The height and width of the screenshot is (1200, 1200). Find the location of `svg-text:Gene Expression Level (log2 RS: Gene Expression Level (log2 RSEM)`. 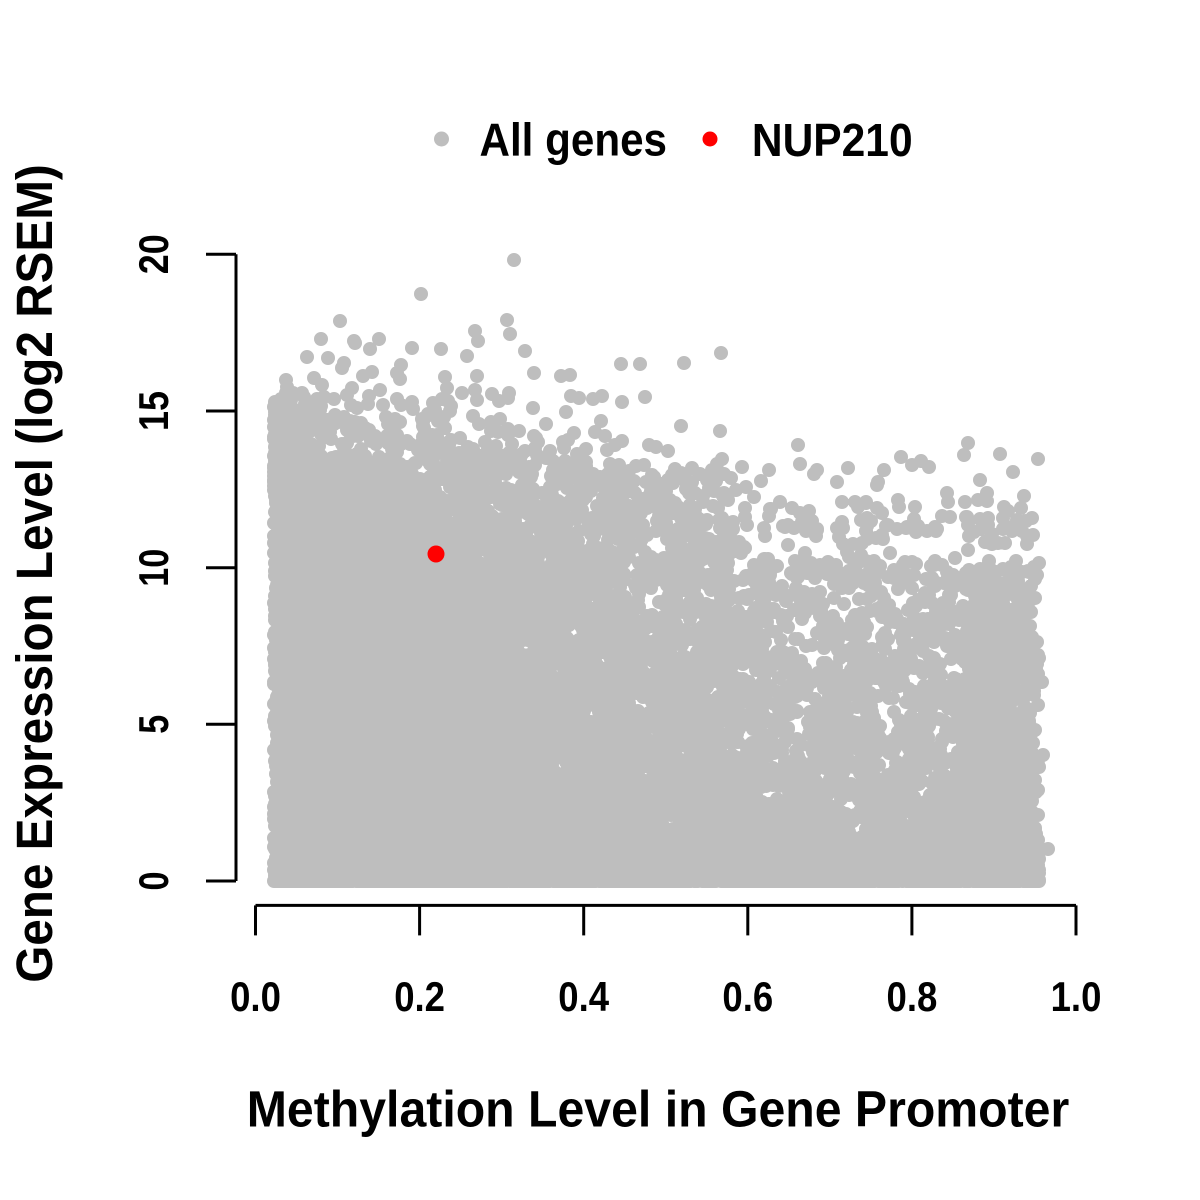

svg-text:Gene Expression Level (log2 RS: Gene Expression Level (log2 RSEM) is located at coordinates (34, 573).